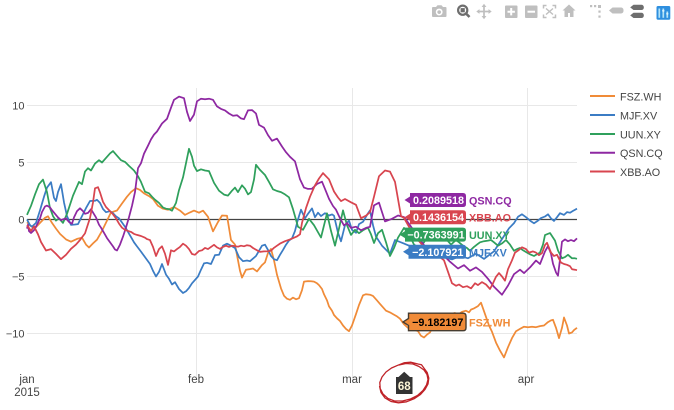 The image size is (674, 410). What do you see at coordinates (404, 387) in the screenshot?
I see `svg-text: 68` at bounding box center [404, 387].